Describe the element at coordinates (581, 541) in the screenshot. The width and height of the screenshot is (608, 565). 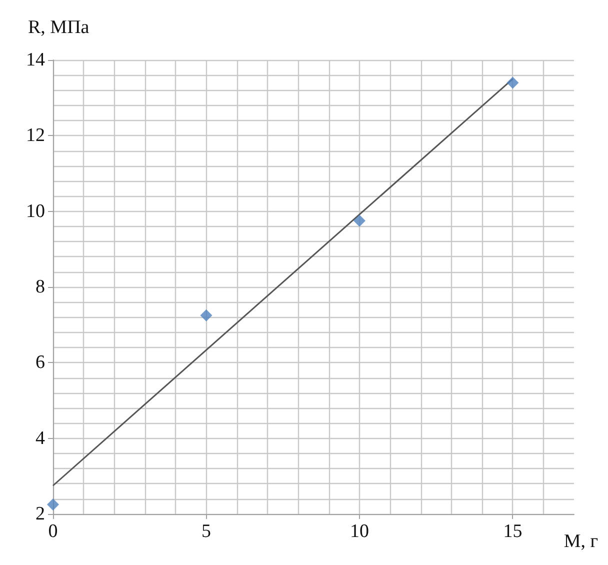
I see `x-axis-title: M, г` at that location.